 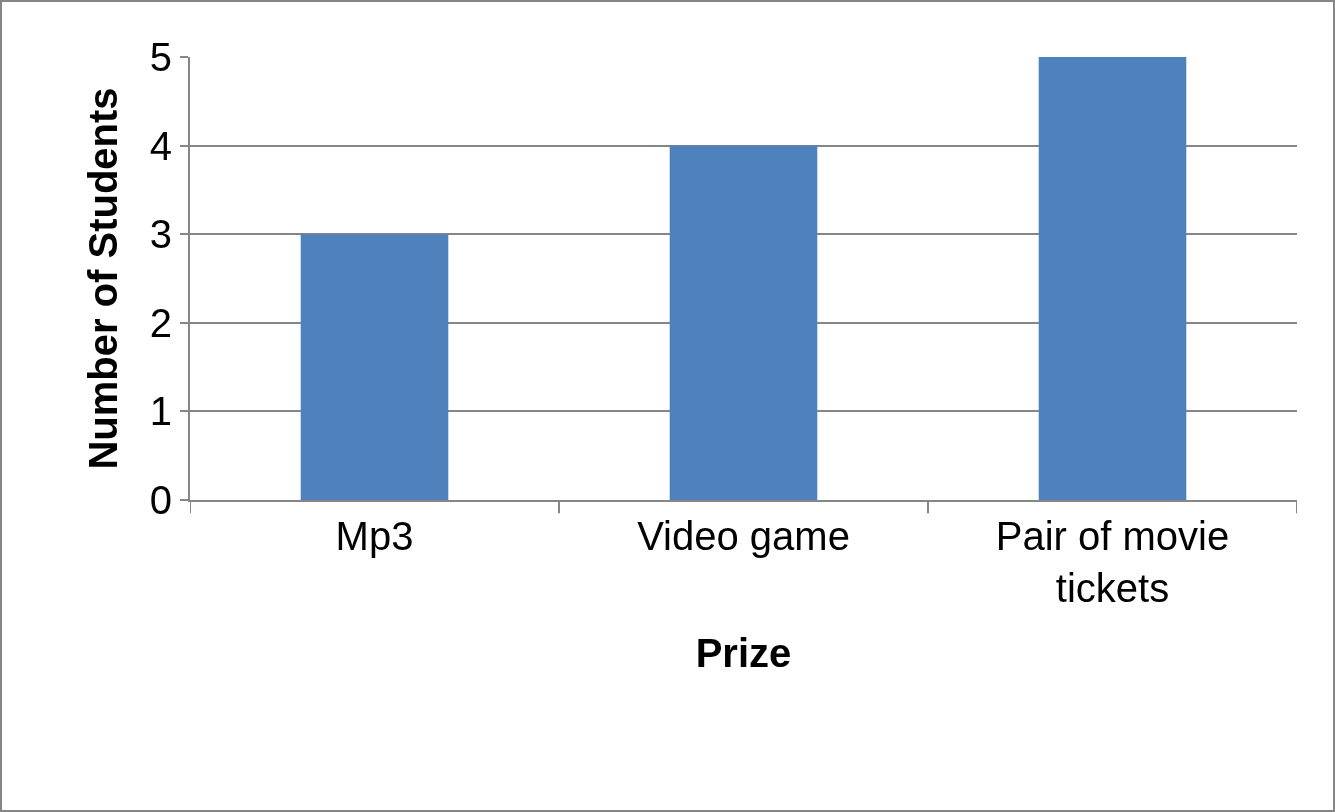 What do you see at coordinates (160, 234) in the screenshot?
I see `y-tick-label: 3` at bounding box center [160, 234].